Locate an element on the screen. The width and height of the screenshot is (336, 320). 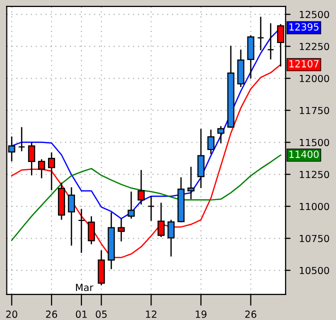
x-tick-label: 19 is located at coordinates (201, 314).